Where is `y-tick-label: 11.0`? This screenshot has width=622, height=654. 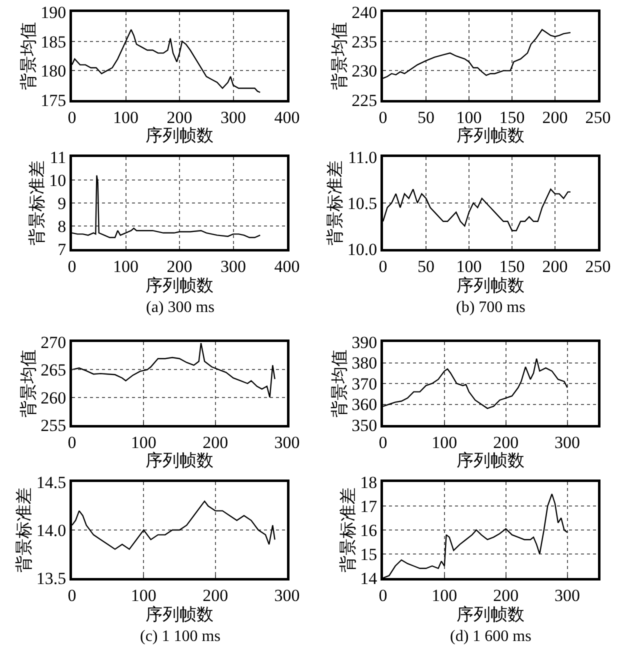 y-tick-label: 11.0 is located at coordinates (363, 157).